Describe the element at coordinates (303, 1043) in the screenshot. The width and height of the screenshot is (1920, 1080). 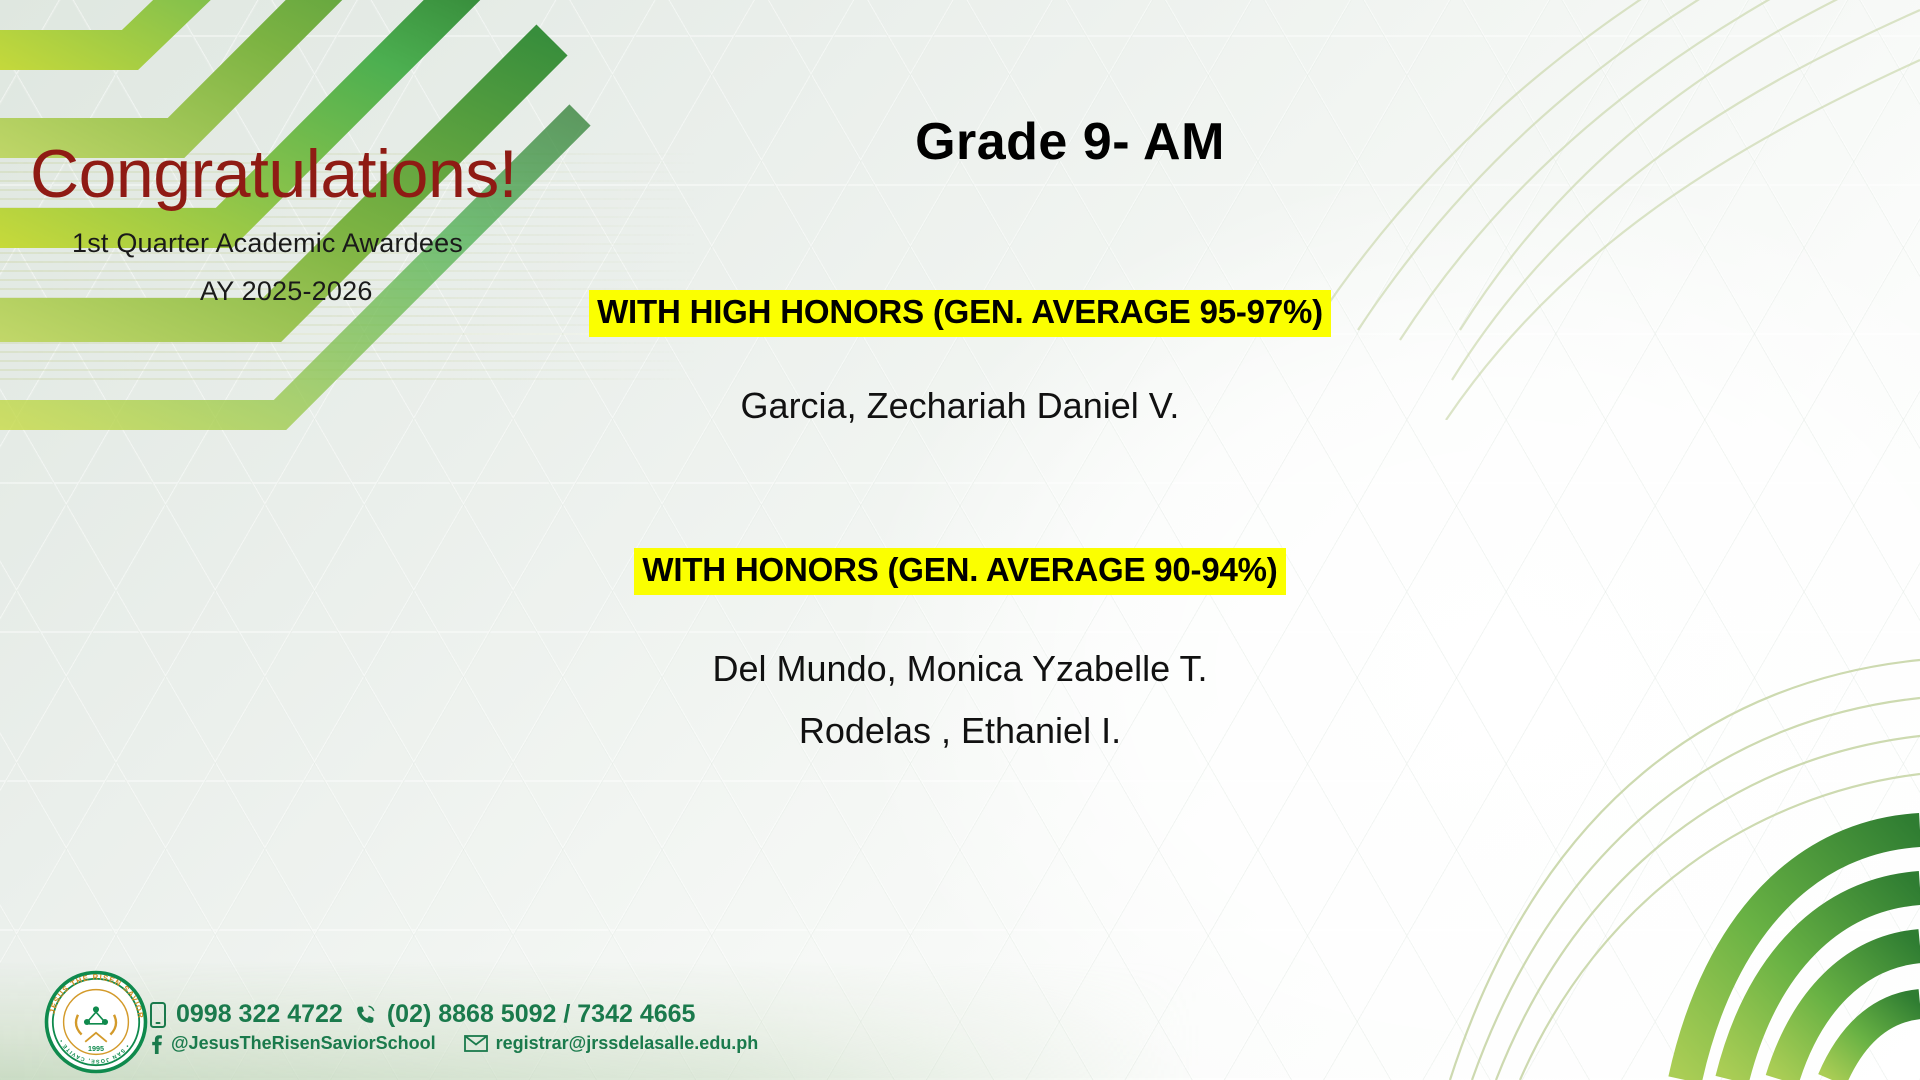
I see `facebook-handle: @JesusTheRisenSaviorSchool` at that location.